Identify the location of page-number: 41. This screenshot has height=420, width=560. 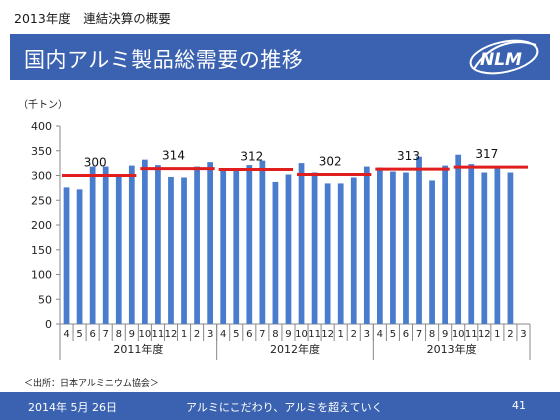
(519, 405).